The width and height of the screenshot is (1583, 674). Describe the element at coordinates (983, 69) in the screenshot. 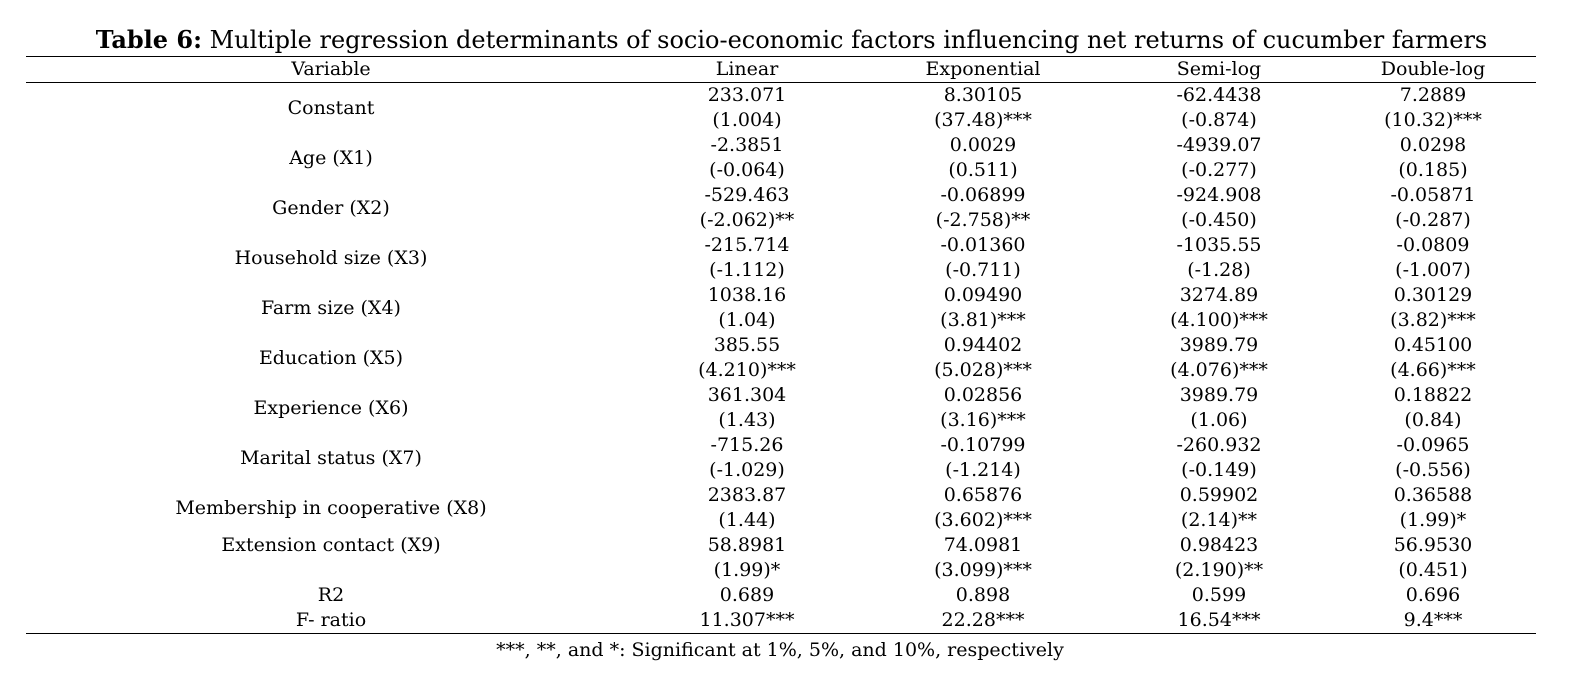

I see `header-exponential: Exponential` at that location.